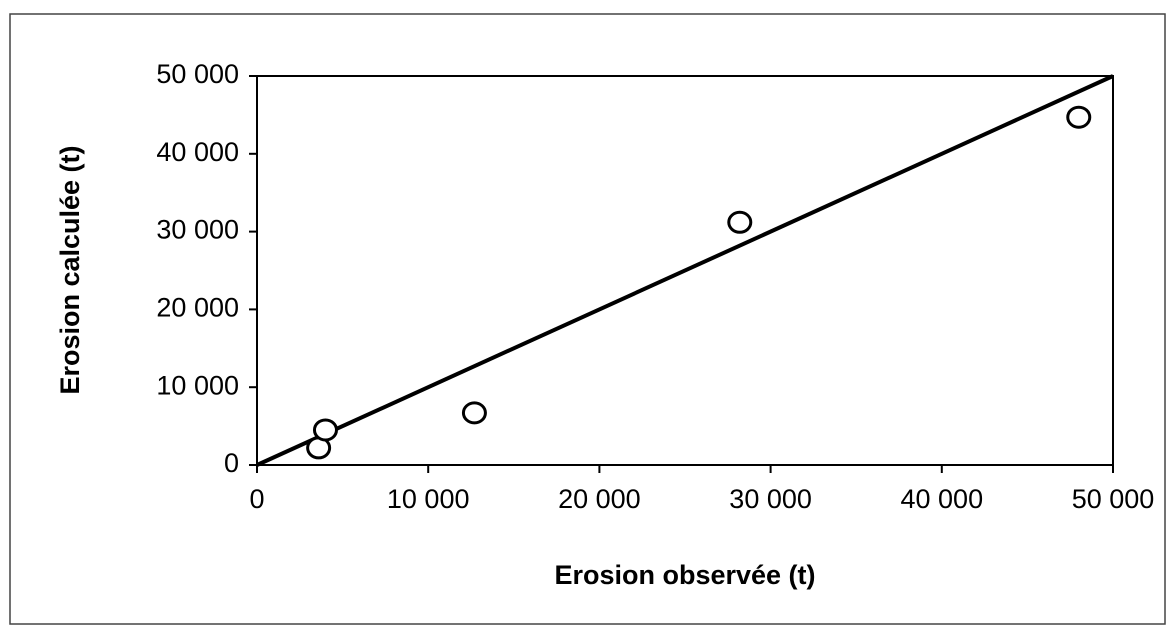  Describe the element at coordinates (197, 152) in the screenshot. I see `y-tick-label: 40 000` at that location.